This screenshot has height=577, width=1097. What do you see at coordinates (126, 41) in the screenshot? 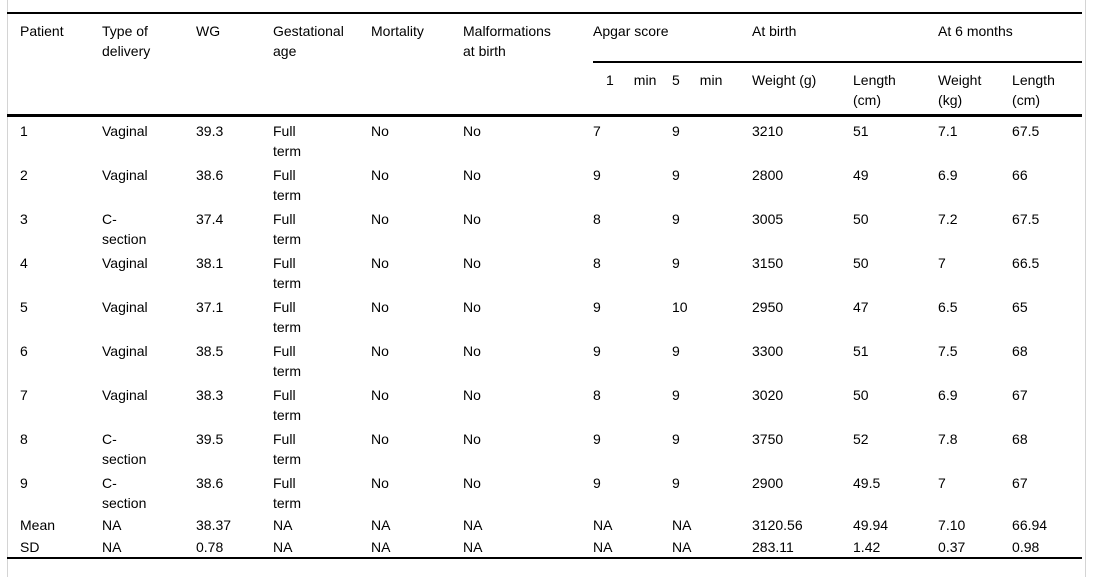
I see `column-header-type-of-delivery: Type of delivery` at bounding box center [126, 41].